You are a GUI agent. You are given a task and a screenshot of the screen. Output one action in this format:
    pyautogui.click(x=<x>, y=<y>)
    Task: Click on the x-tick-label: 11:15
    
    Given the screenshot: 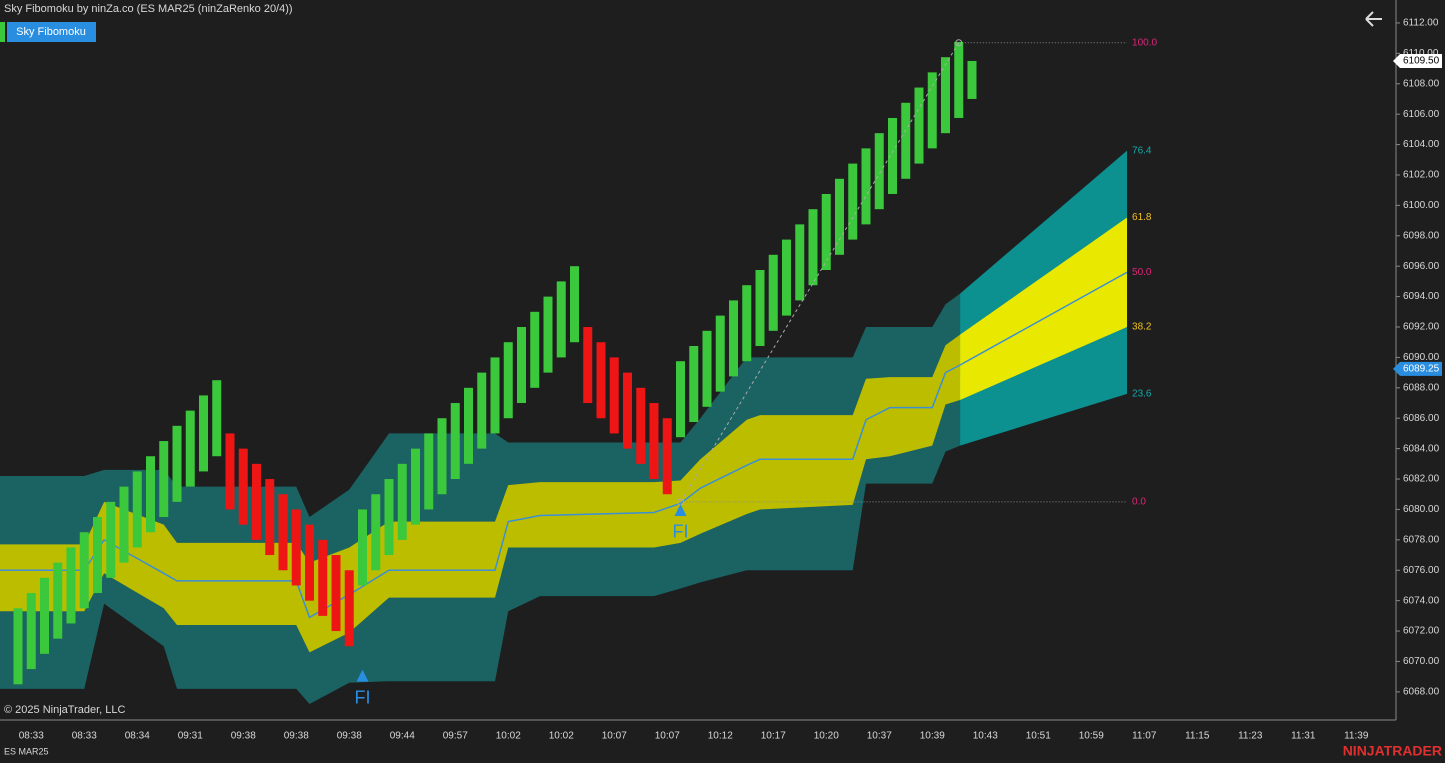 What is the action you would take?
    pyautogui.click(x=1197, y=736)
    